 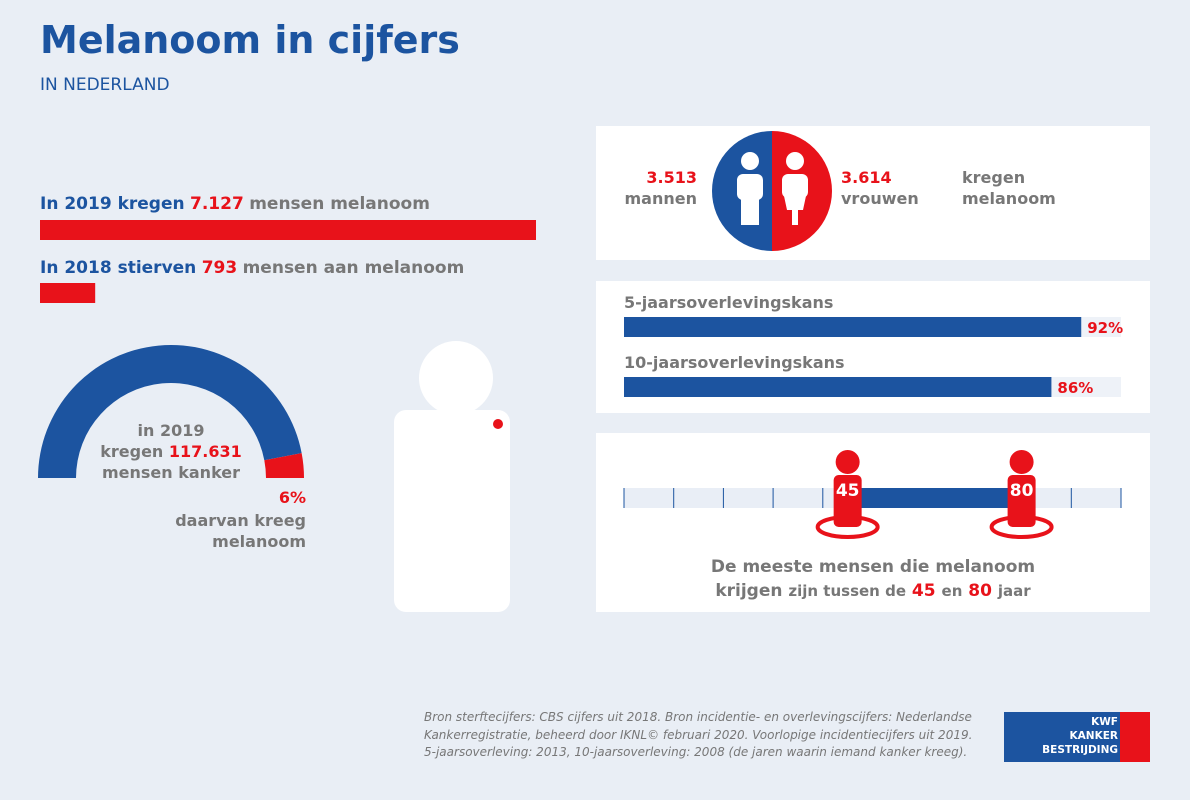 I want to click on women: 3.614 vrouwen, so click(x=880, y=188).